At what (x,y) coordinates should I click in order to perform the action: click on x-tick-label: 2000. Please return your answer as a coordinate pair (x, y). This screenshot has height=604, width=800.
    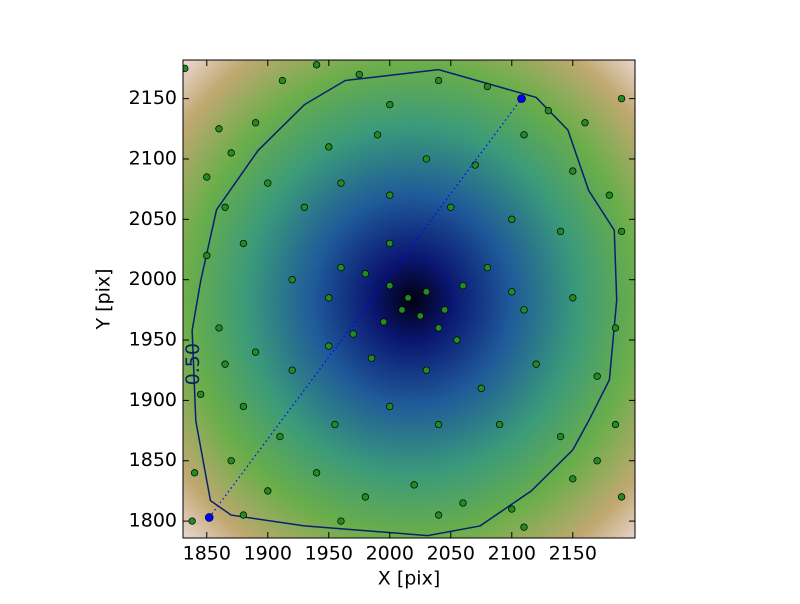
    Looking at the image, I should click on (390, 554).